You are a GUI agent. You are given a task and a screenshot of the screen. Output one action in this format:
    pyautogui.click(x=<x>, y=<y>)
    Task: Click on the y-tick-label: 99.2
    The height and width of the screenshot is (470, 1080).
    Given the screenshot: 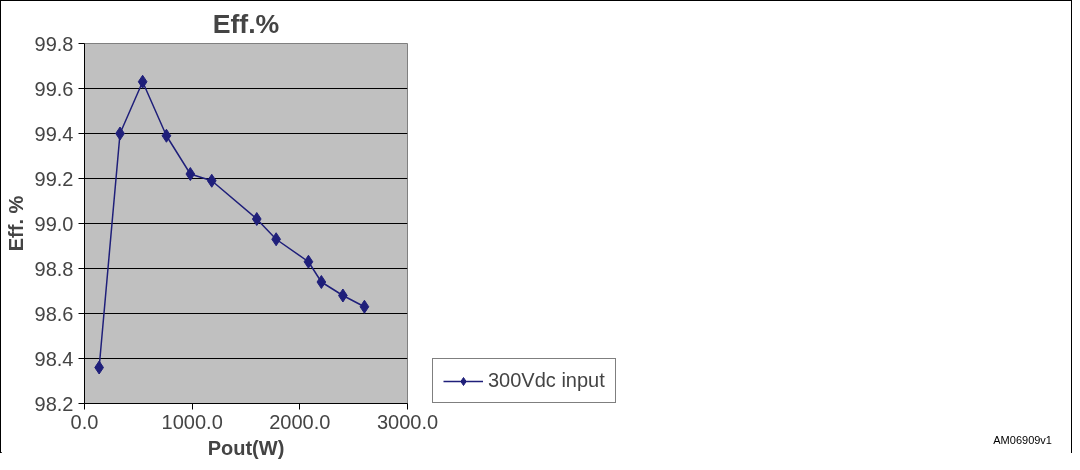 What is the action you would take?
    pyautogui.click(x=54, y=178)
    